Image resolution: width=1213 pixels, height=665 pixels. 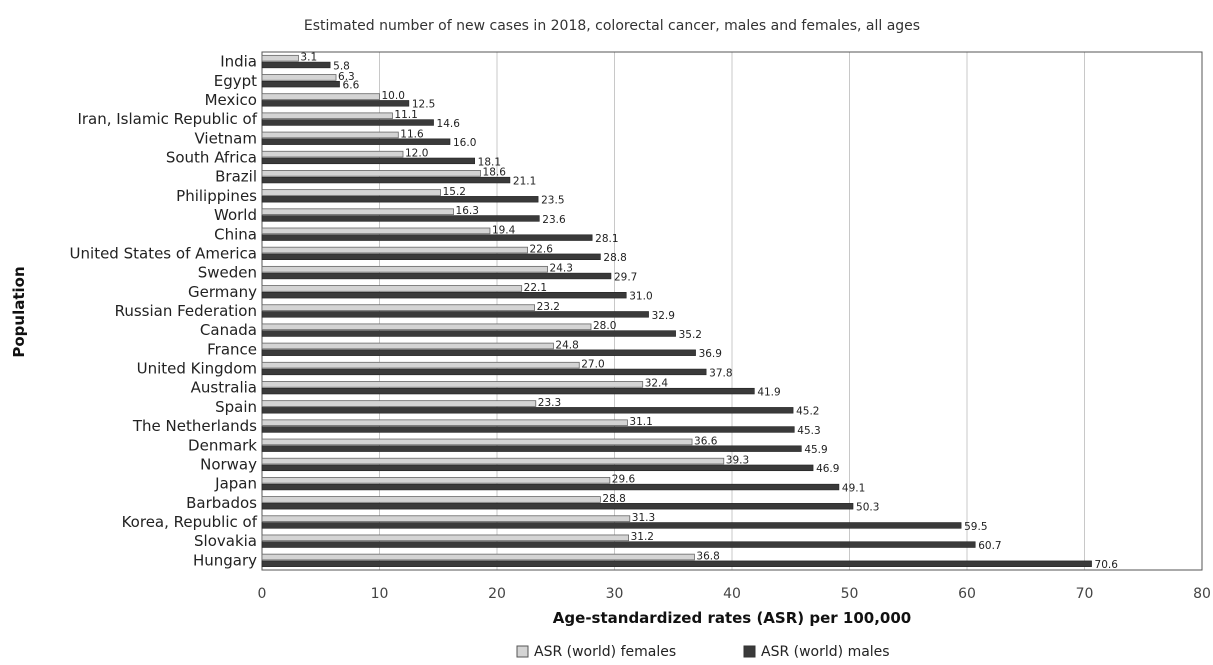 I want to click on data-label-males: 14.6, so click(x=449, y=124).